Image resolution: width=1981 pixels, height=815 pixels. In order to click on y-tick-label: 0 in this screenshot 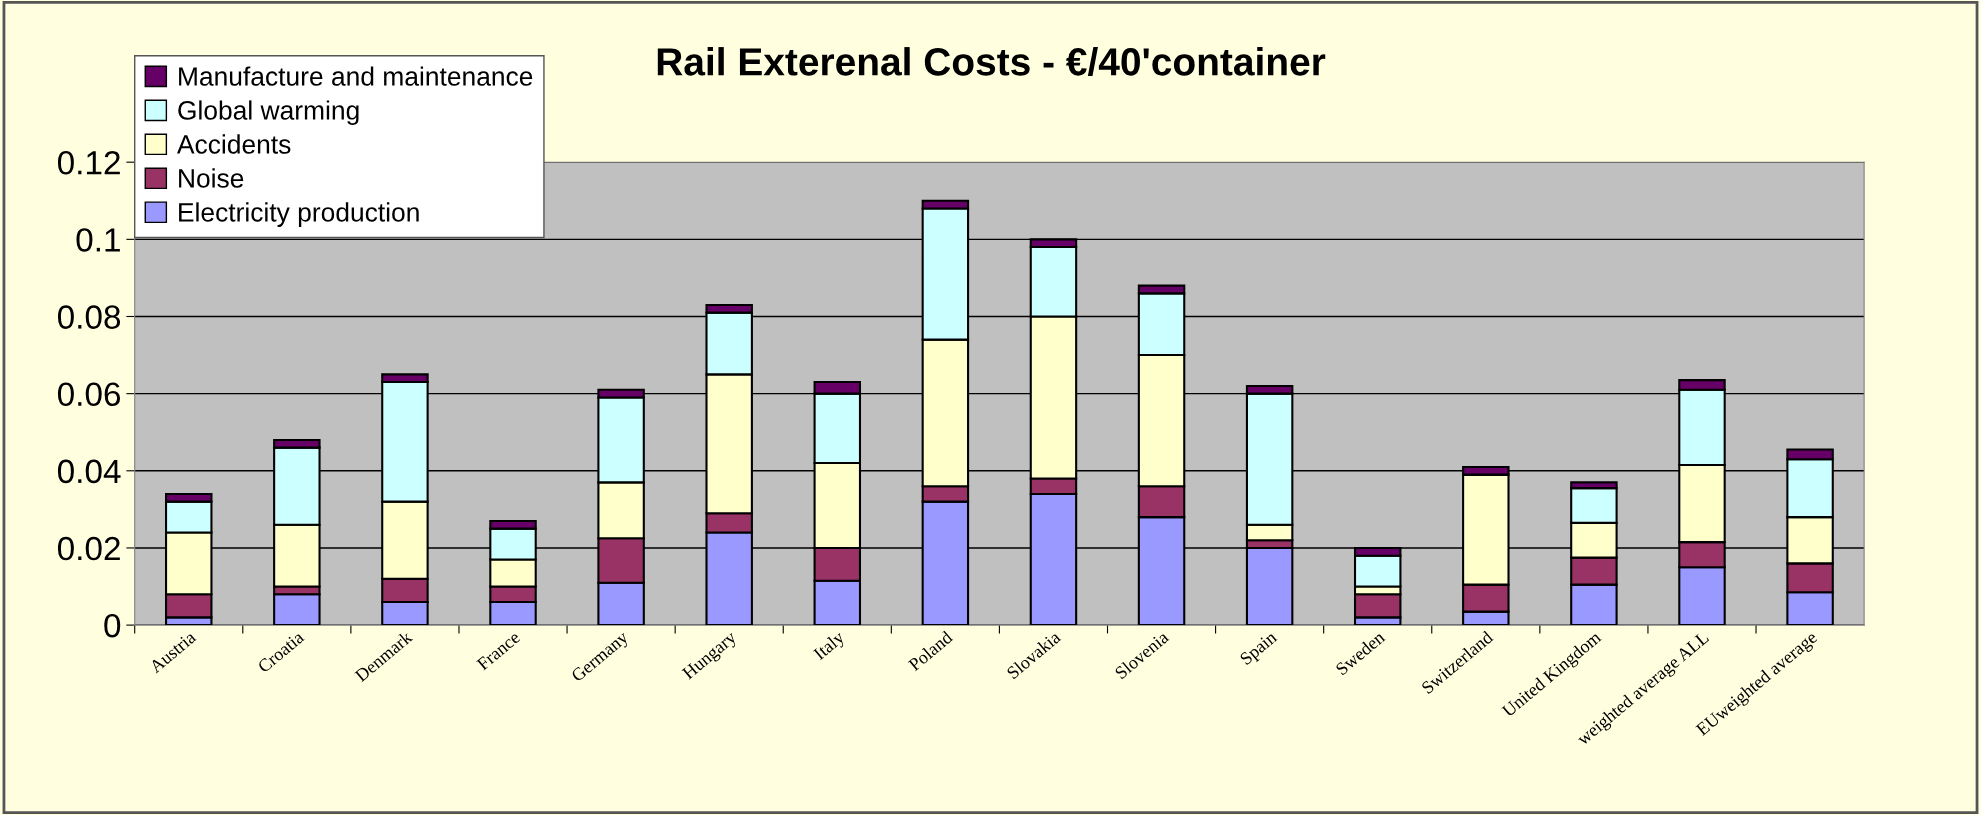, I will do `click(112, 625)`.